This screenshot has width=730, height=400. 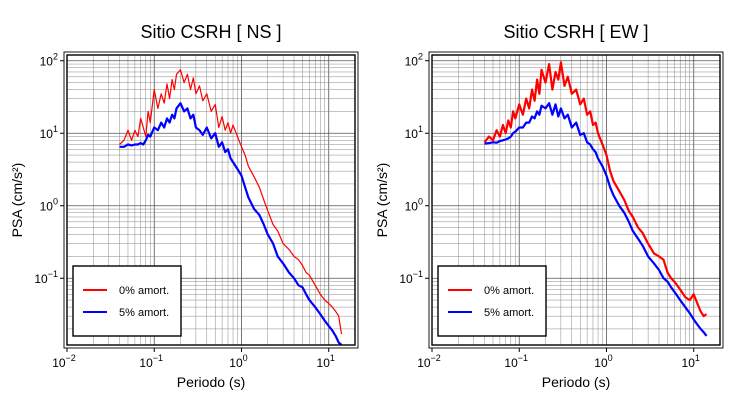 What do you see at coordinates (210, 32) in the screenshot?
I see `chart-title: Sitio CSRH [ NS ]` at bounding box center [210, 32].